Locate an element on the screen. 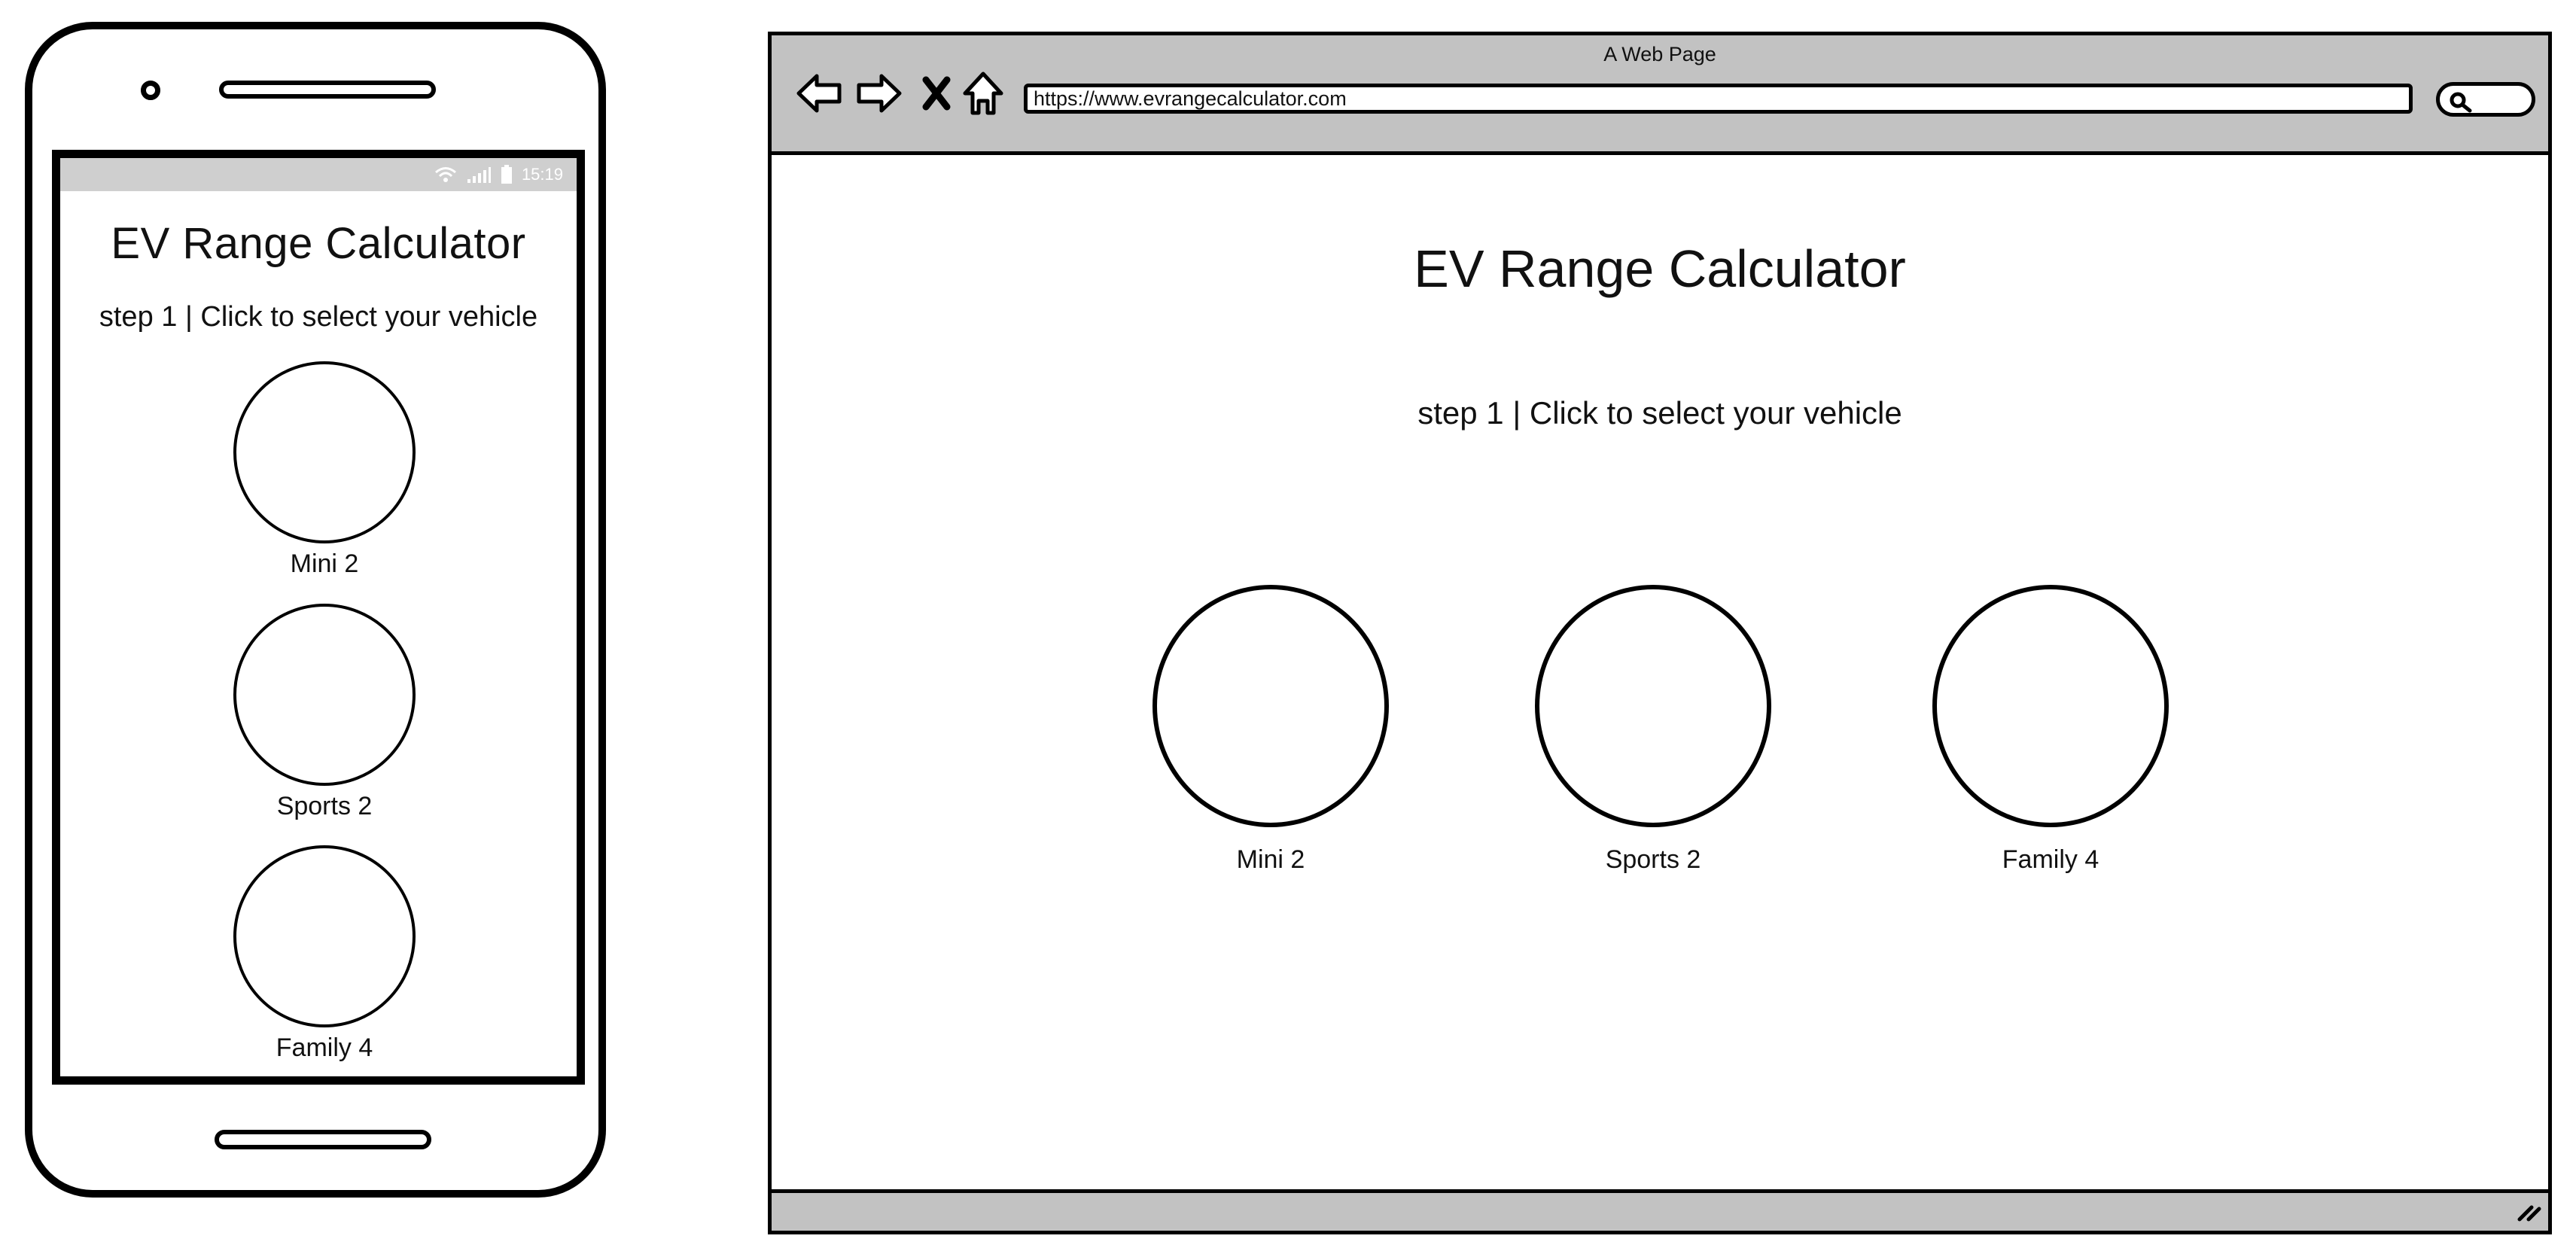 The image size is (2576, 1257). browser-status-bar is located at coordinates (1660, 1210).